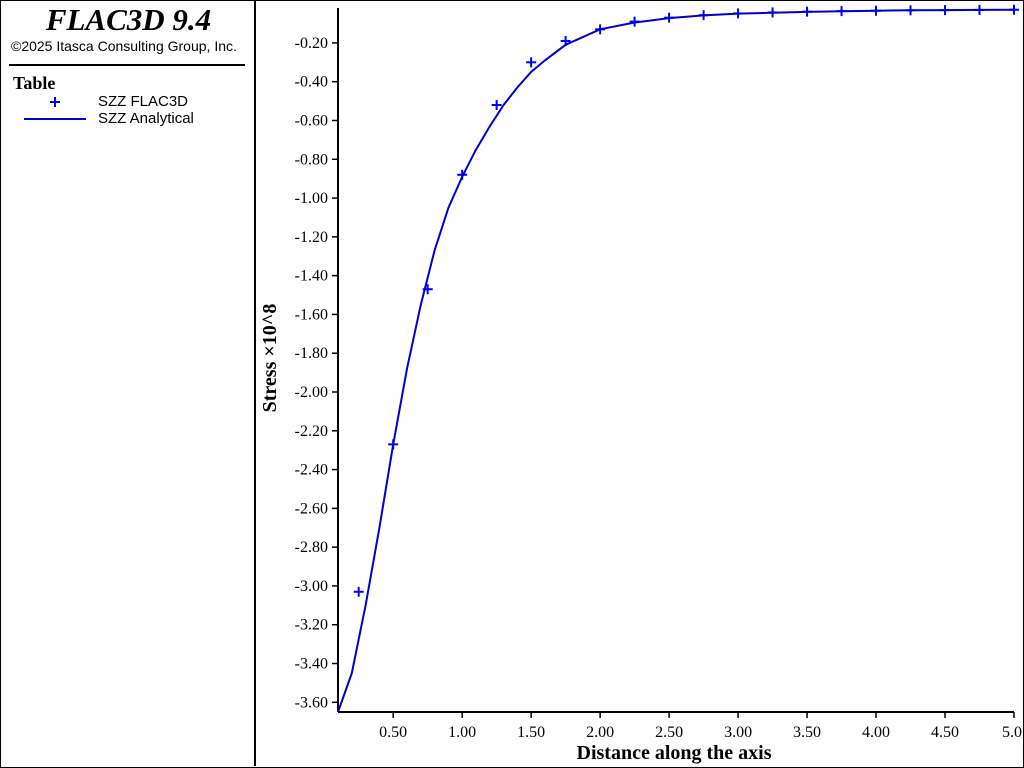 Image resolution: width=1024 pixels, height=768 pixels. I want to click on x-tick-label: 0.50, so click(393, 732).